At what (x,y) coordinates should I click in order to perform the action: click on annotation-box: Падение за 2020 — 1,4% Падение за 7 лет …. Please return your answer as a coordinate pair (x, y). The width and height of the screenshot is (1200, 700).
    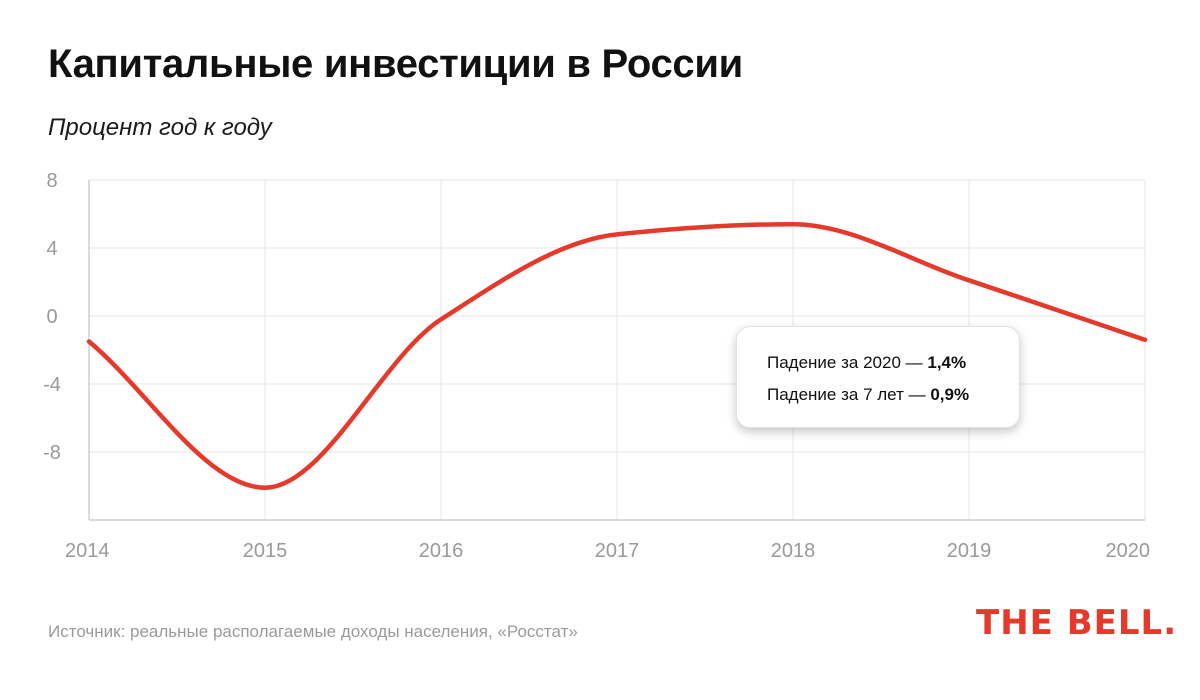
    Looking at the image, I should click on (878, 377).